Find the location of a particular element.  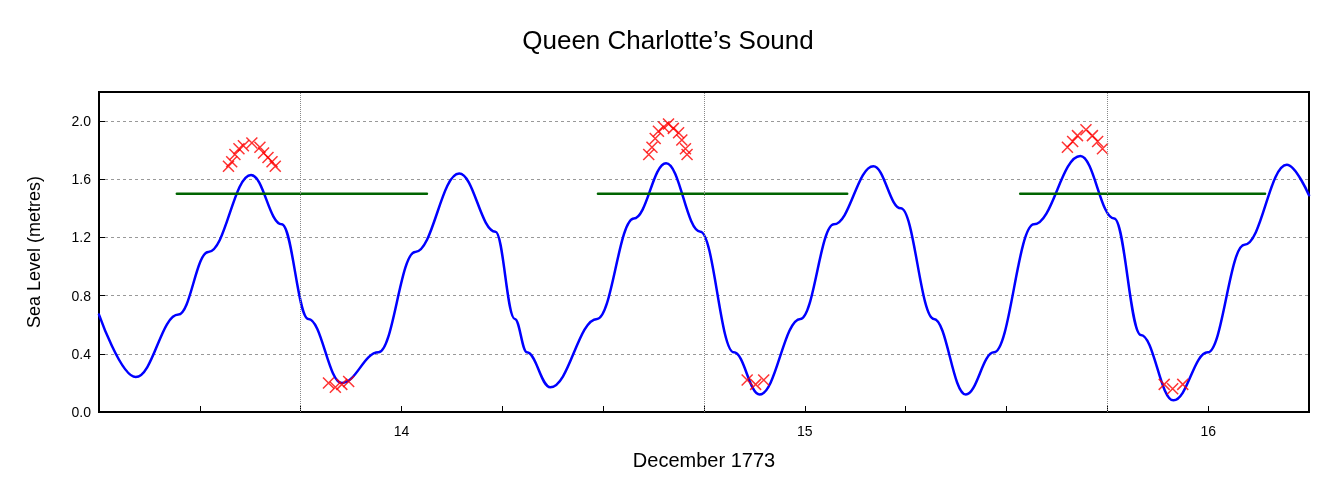

x-axis-title: December 1773 is located at coordinates (704, 460).